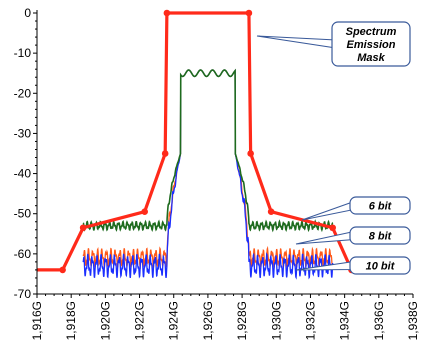  I want to click on y-tick-label: -40, so click(23, 174).